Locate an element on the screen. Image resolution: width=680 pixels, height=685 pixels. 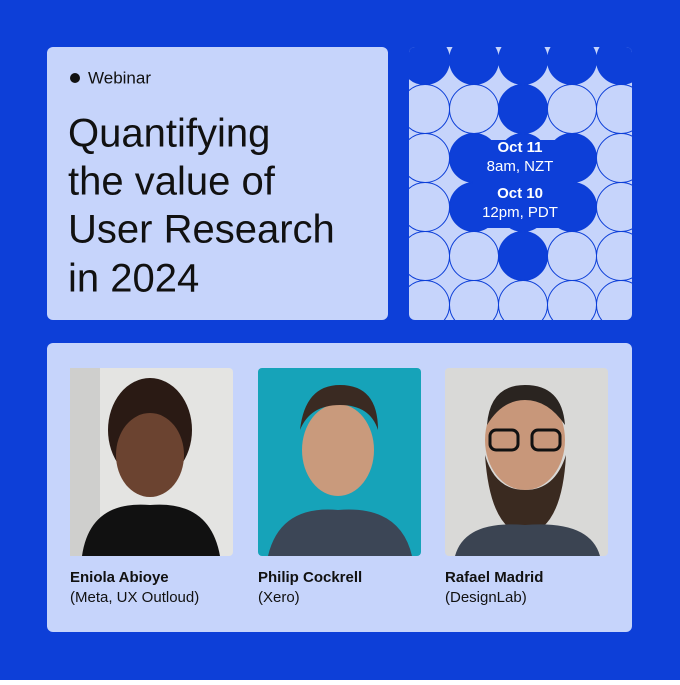
badge-dot is located at coordinates (75, 78).